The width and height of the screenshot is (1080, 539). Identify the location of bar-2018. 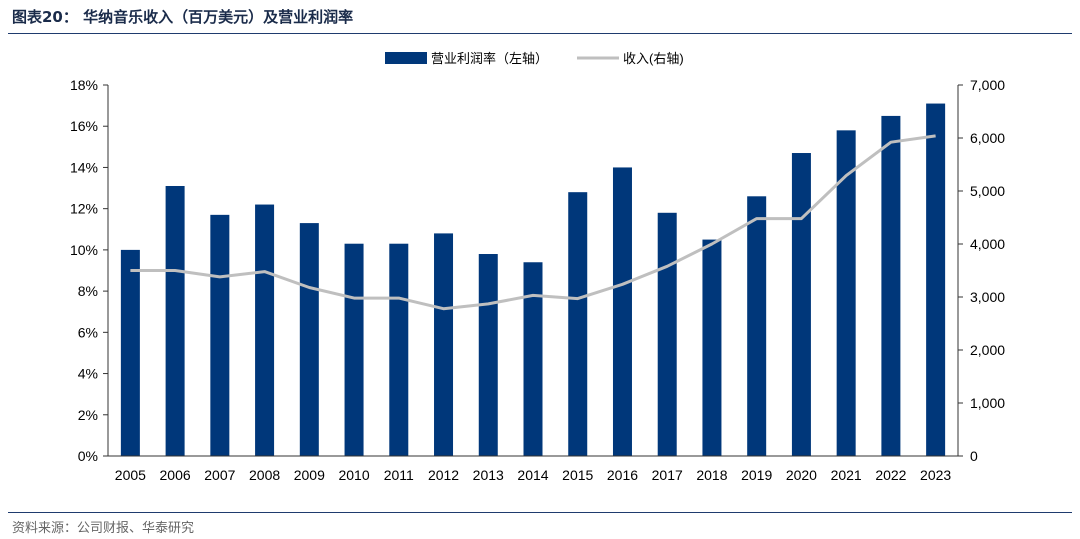
(712, 347).